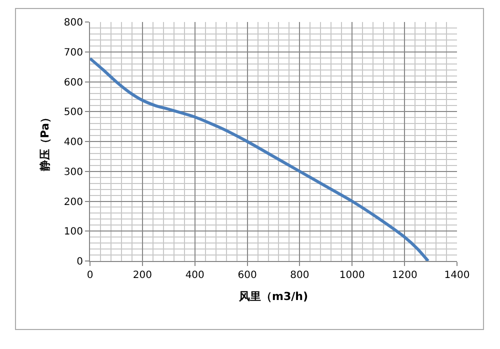 The height and width of the screenshot is (349, 500). What do you see at coordinates (405, 275) in the screenshot?
I see `x-tick-label: 1200` at bounding box center [405, 275].